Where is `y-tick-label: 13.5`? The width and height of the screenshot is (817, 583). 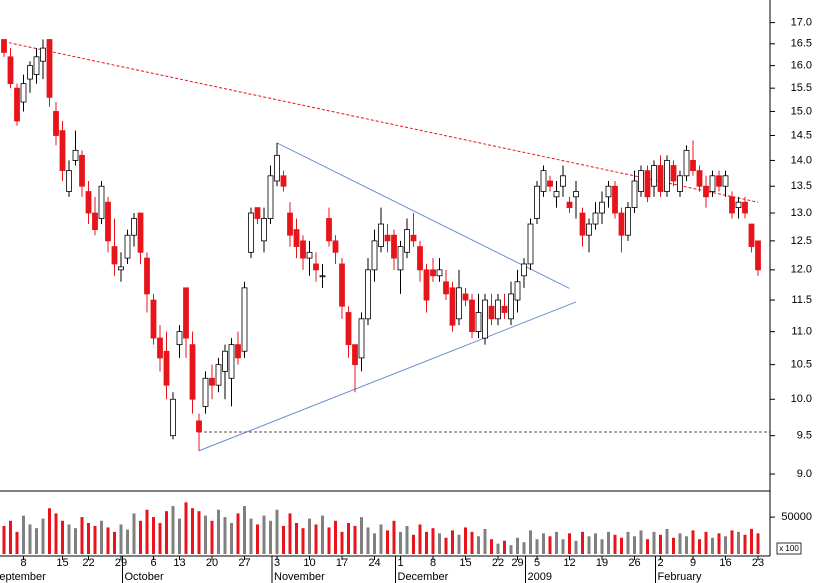
y-tick-label: 13.5 is located at coordinates (801, 186).